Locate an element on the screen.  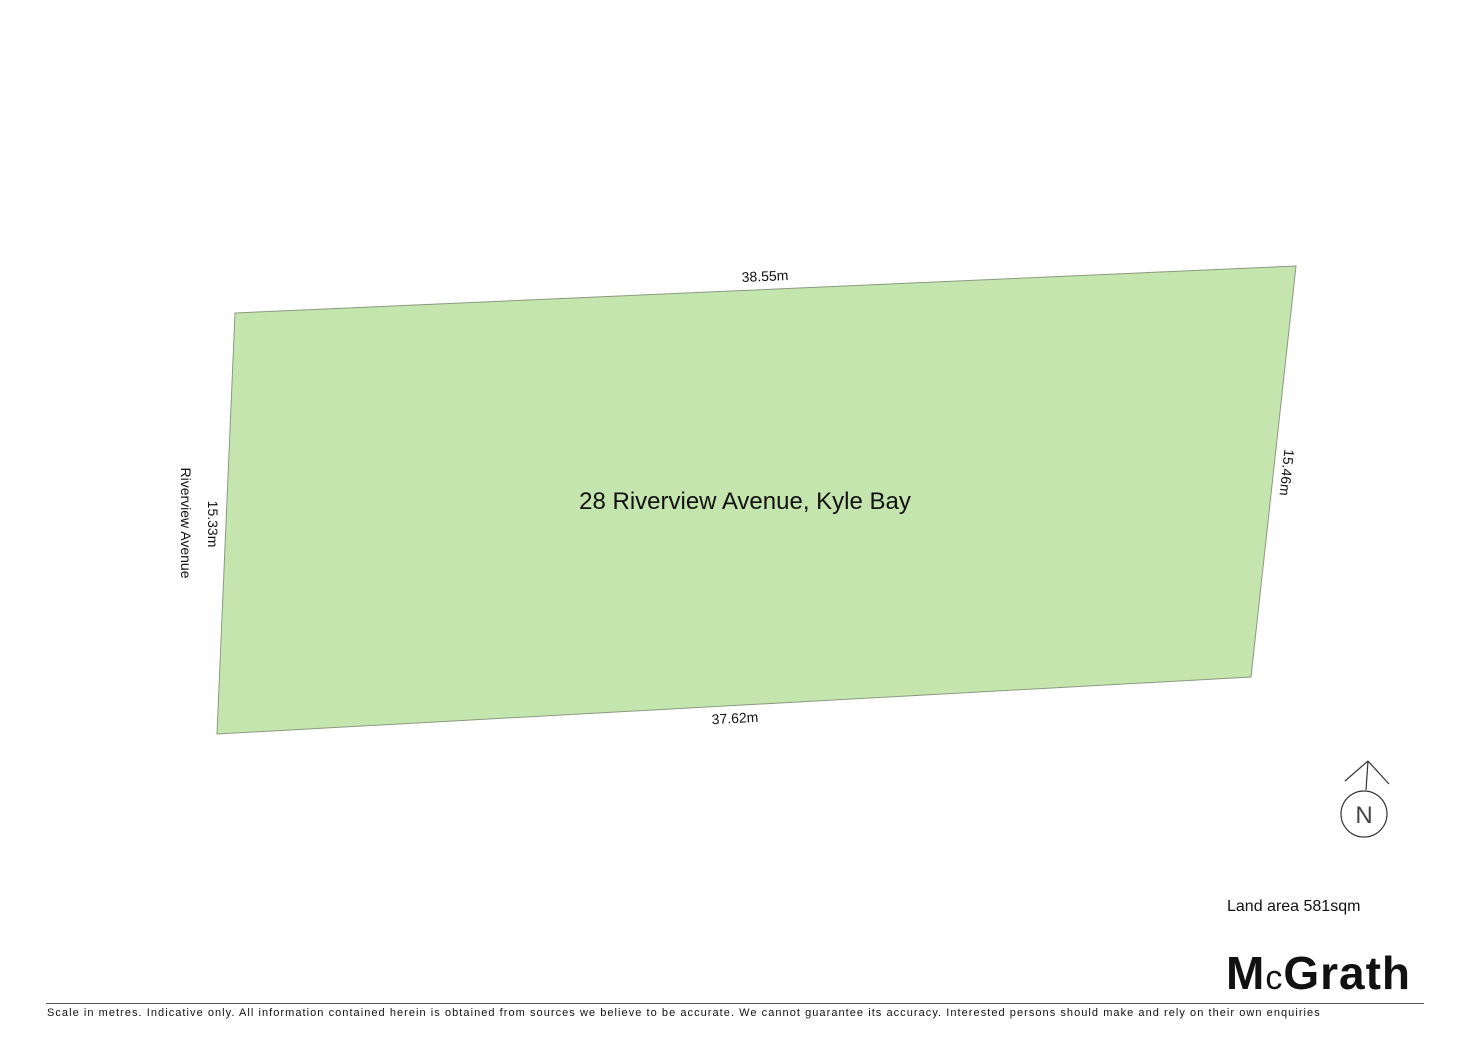
logo-part: M is located at coordinates (1246, 973).